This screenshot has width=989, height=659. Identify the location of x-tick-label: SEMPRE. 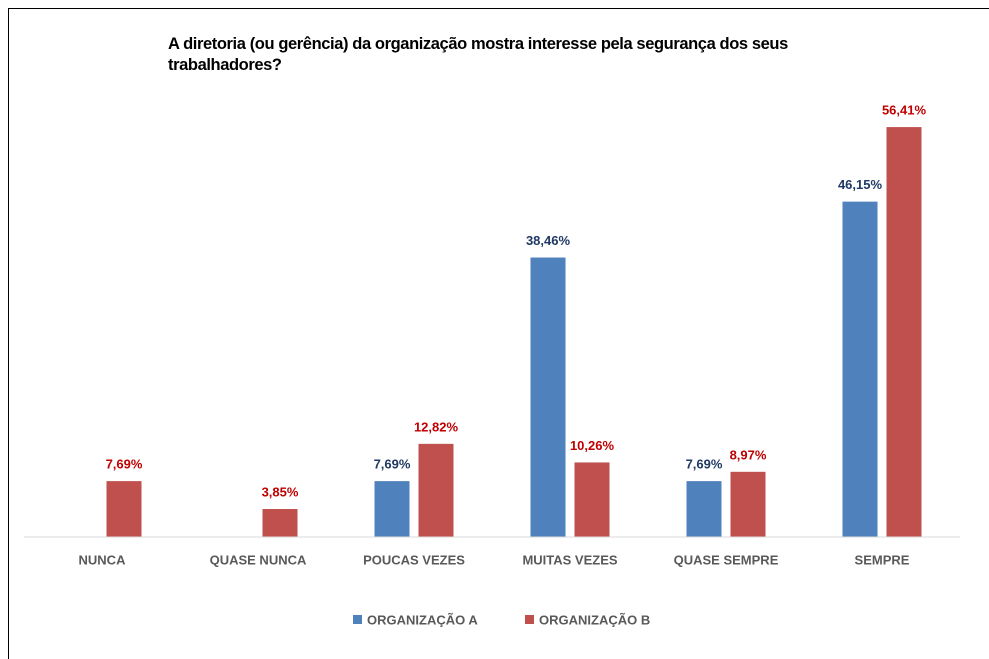
(882, 559).